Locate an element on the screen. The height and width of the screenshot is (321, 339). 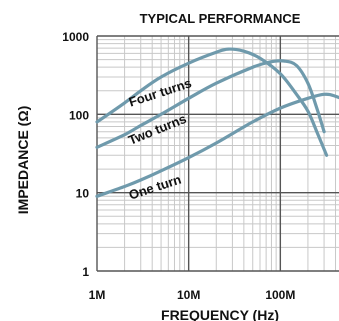
x-tick-label: 100M is located at coordinates (280, 295).